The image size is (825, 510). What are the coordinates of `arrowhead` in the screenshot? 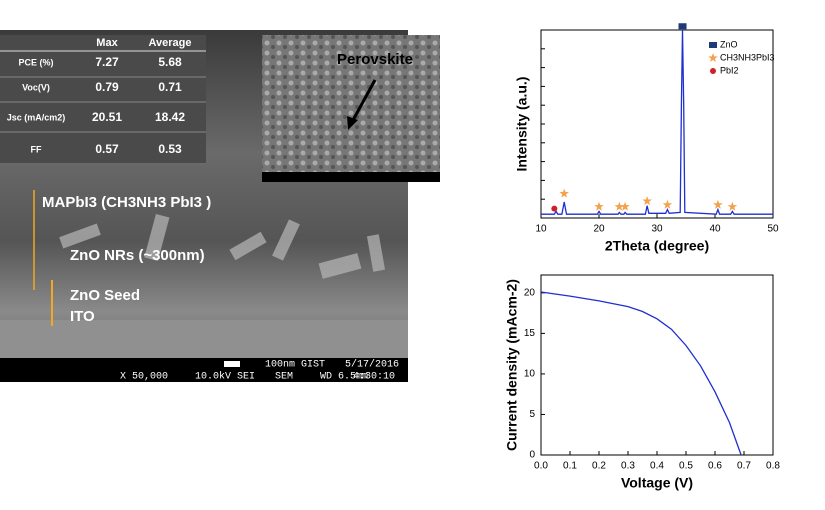 It's located at (352, 123).